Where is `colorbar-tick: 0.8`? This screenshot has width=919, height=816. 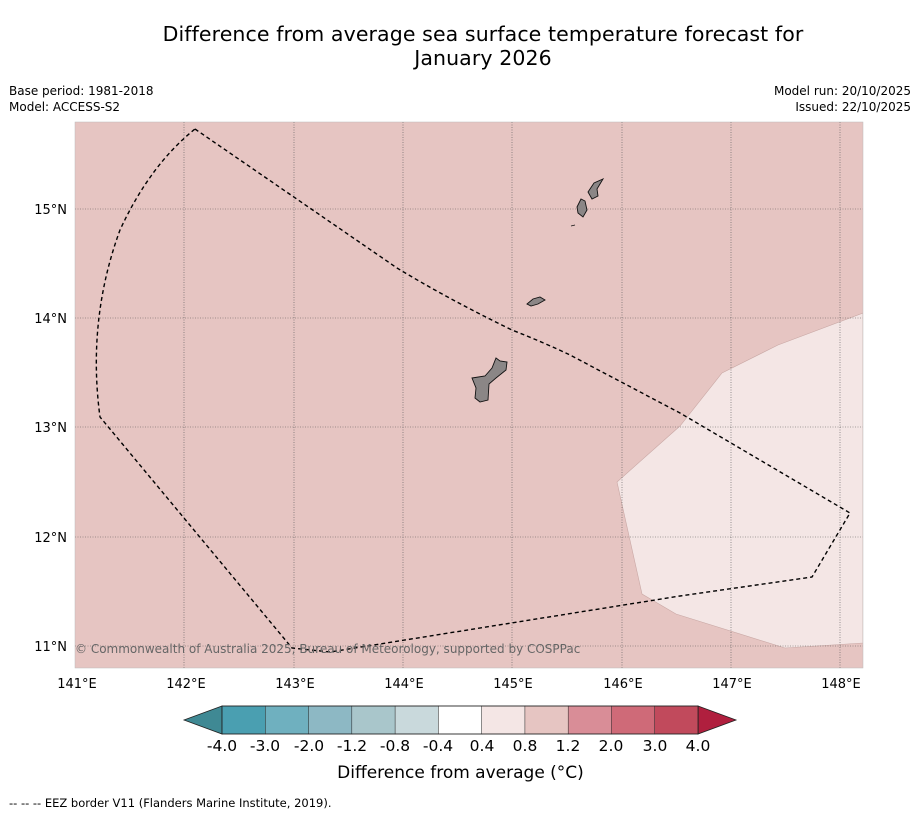 colorbar-tick: 0.8 is located at coordinates (525, 746).